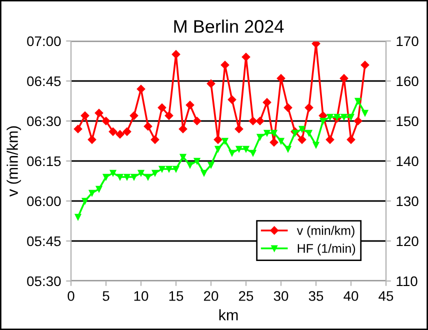 This screenshot has width=428, height=330. What do you see at coordinates (44, 121) in the screenshot?
I see `y-tick-label: 06:30` at bounding box center [44, 121].